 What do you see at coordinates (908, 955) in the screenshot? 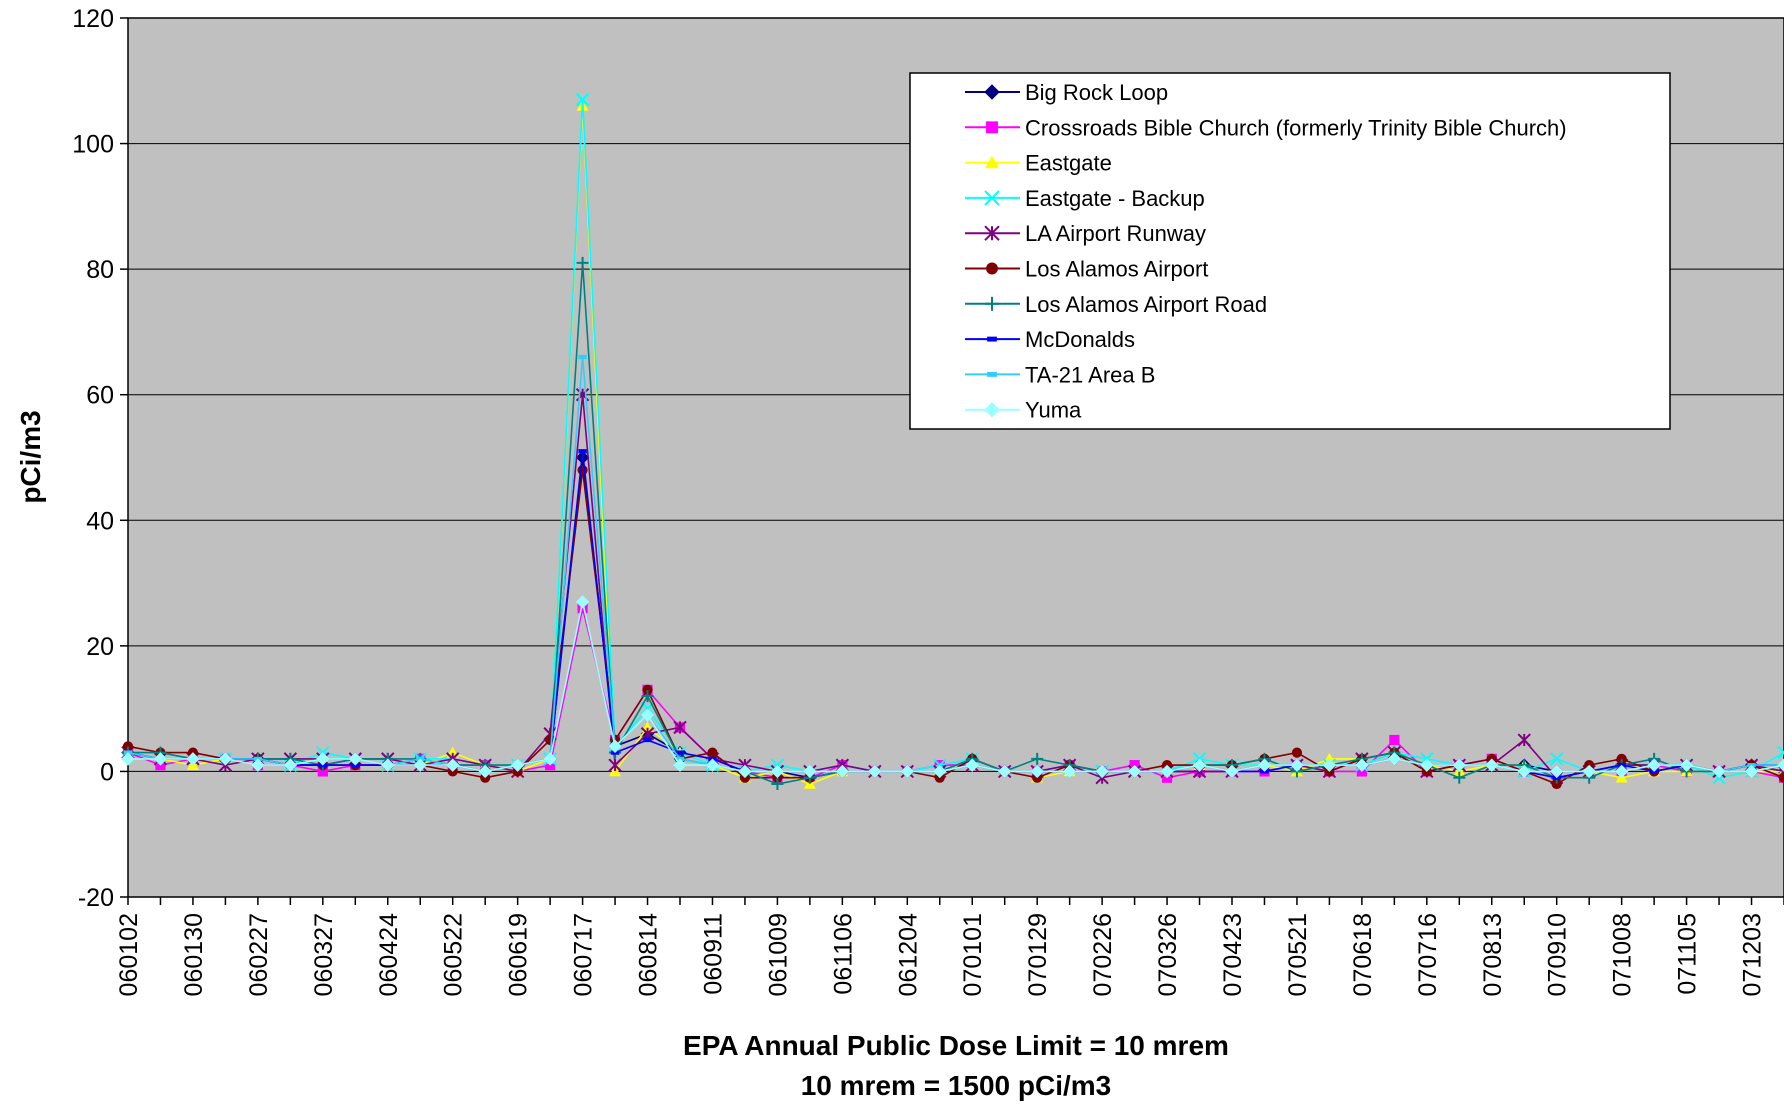
I see `x-tick-label: 061204` at bounding box center [908, 955].